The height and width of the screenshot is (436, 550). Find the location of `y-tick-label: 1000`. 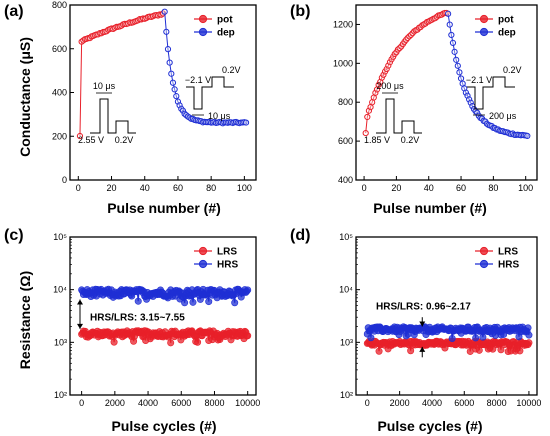

y-tick-label: 1000 is located at coordinates (343, 63).